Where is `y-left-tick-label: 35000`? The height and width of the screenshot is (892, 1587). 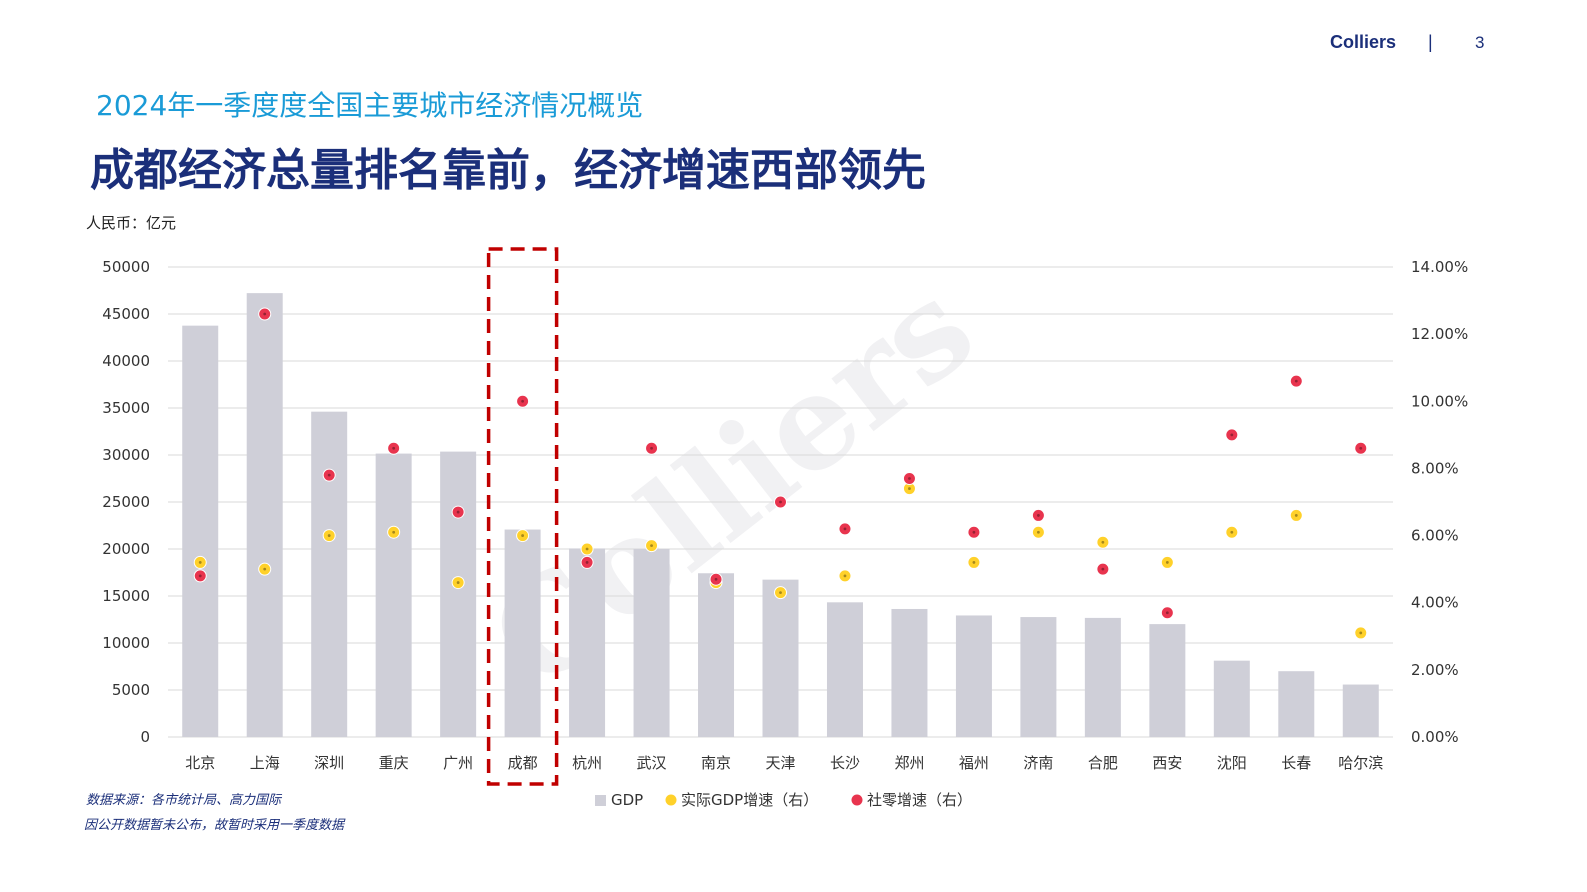
y-left-tick-label: 35000 is located at coordinates (126, 408).